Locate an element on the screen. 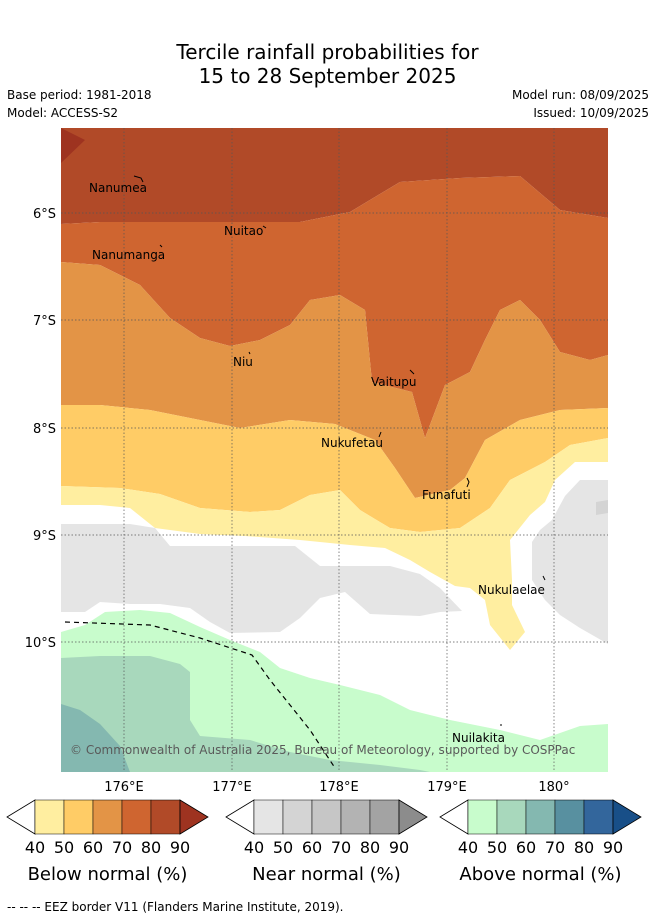 The image size is (655, 919). label-niu: Niu is located at coordinates (243, 362).